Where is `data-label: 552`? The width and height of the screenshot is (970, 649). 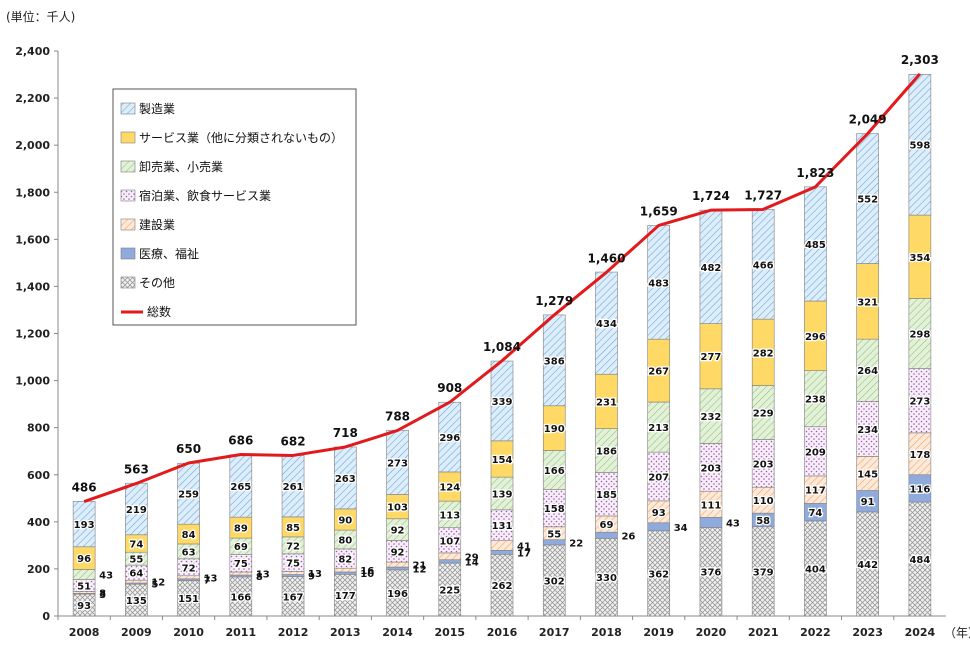 data-label: 552 is located at coordinates (867, 200).